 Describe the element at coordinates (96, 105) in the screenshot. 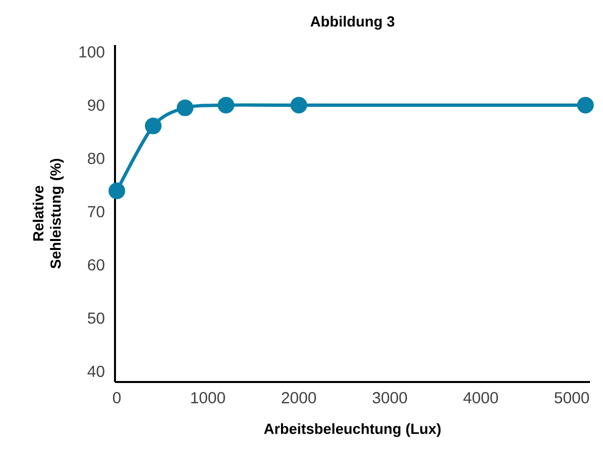

I see `y-tick-label: 90` at that location.